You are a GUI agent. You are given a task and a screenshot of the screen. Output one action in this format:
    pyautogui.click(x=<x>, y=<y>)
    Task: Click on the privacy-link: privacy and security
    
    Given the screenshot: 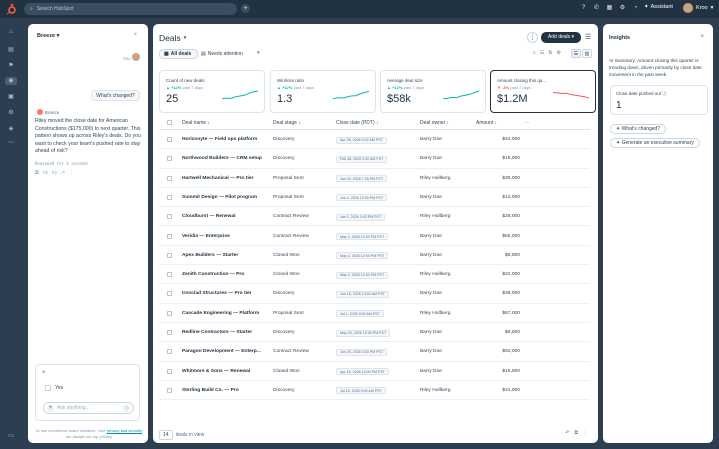 What is the action you would take?
    pyautogui.click(x=124, y=430)
    